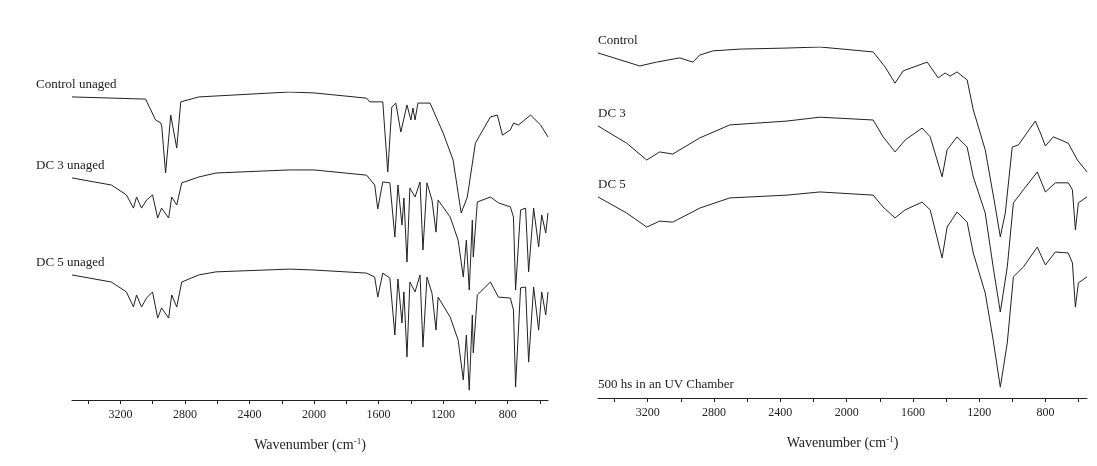 The height and width of the screenshot is (466, 1097). What do you see at coordinates (71, 164) in the screenshot?
I see `series-label: DC 3 unaged` at bounding box center [71, 164].